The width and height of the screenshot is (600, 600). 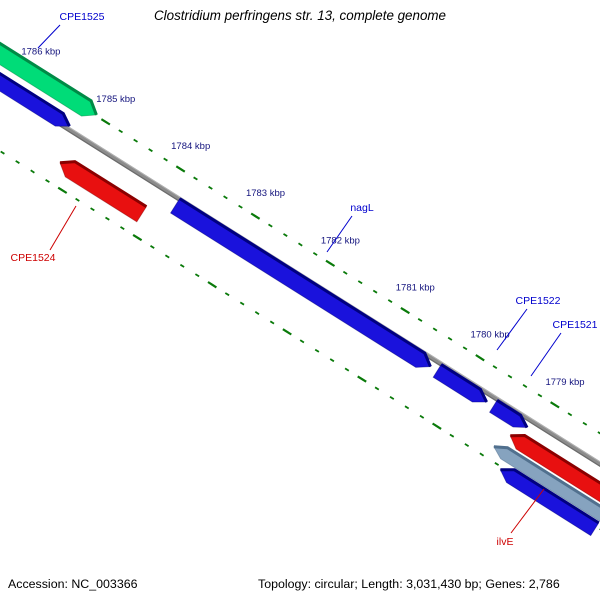 I want to click on gene-label-ilvE: ilvE, so click(x=505, y=542).